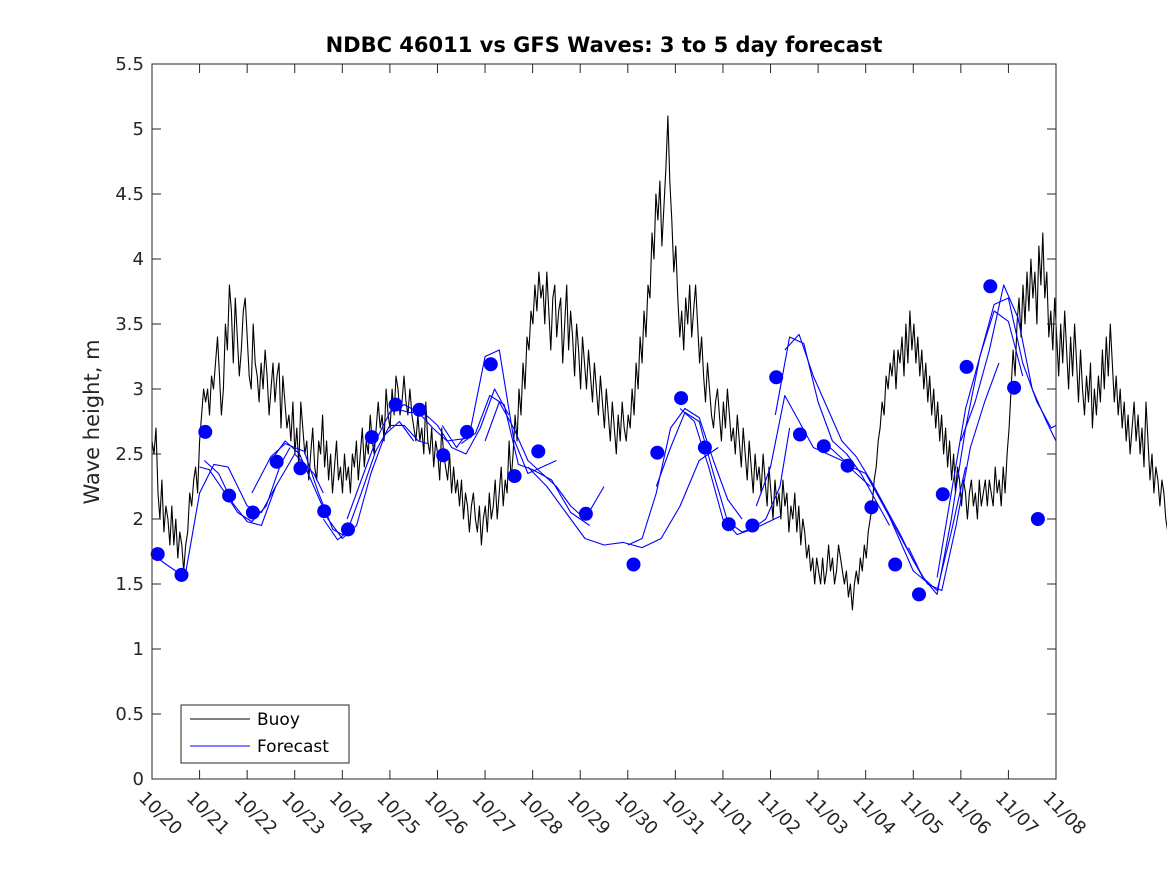 This screenshot has height=875, width=1167. I want to click on legend-buoy-label: Buoy, so click(278, 720).